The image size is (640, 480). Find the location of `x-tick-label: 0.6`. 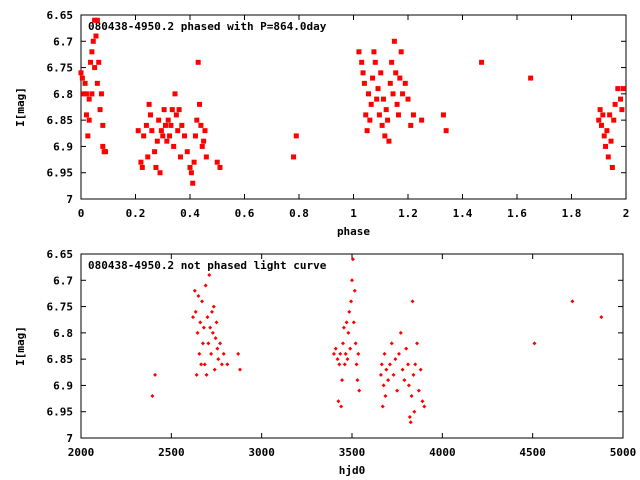

x-tick-label: 0.6 is located at coordinates (245, 213).